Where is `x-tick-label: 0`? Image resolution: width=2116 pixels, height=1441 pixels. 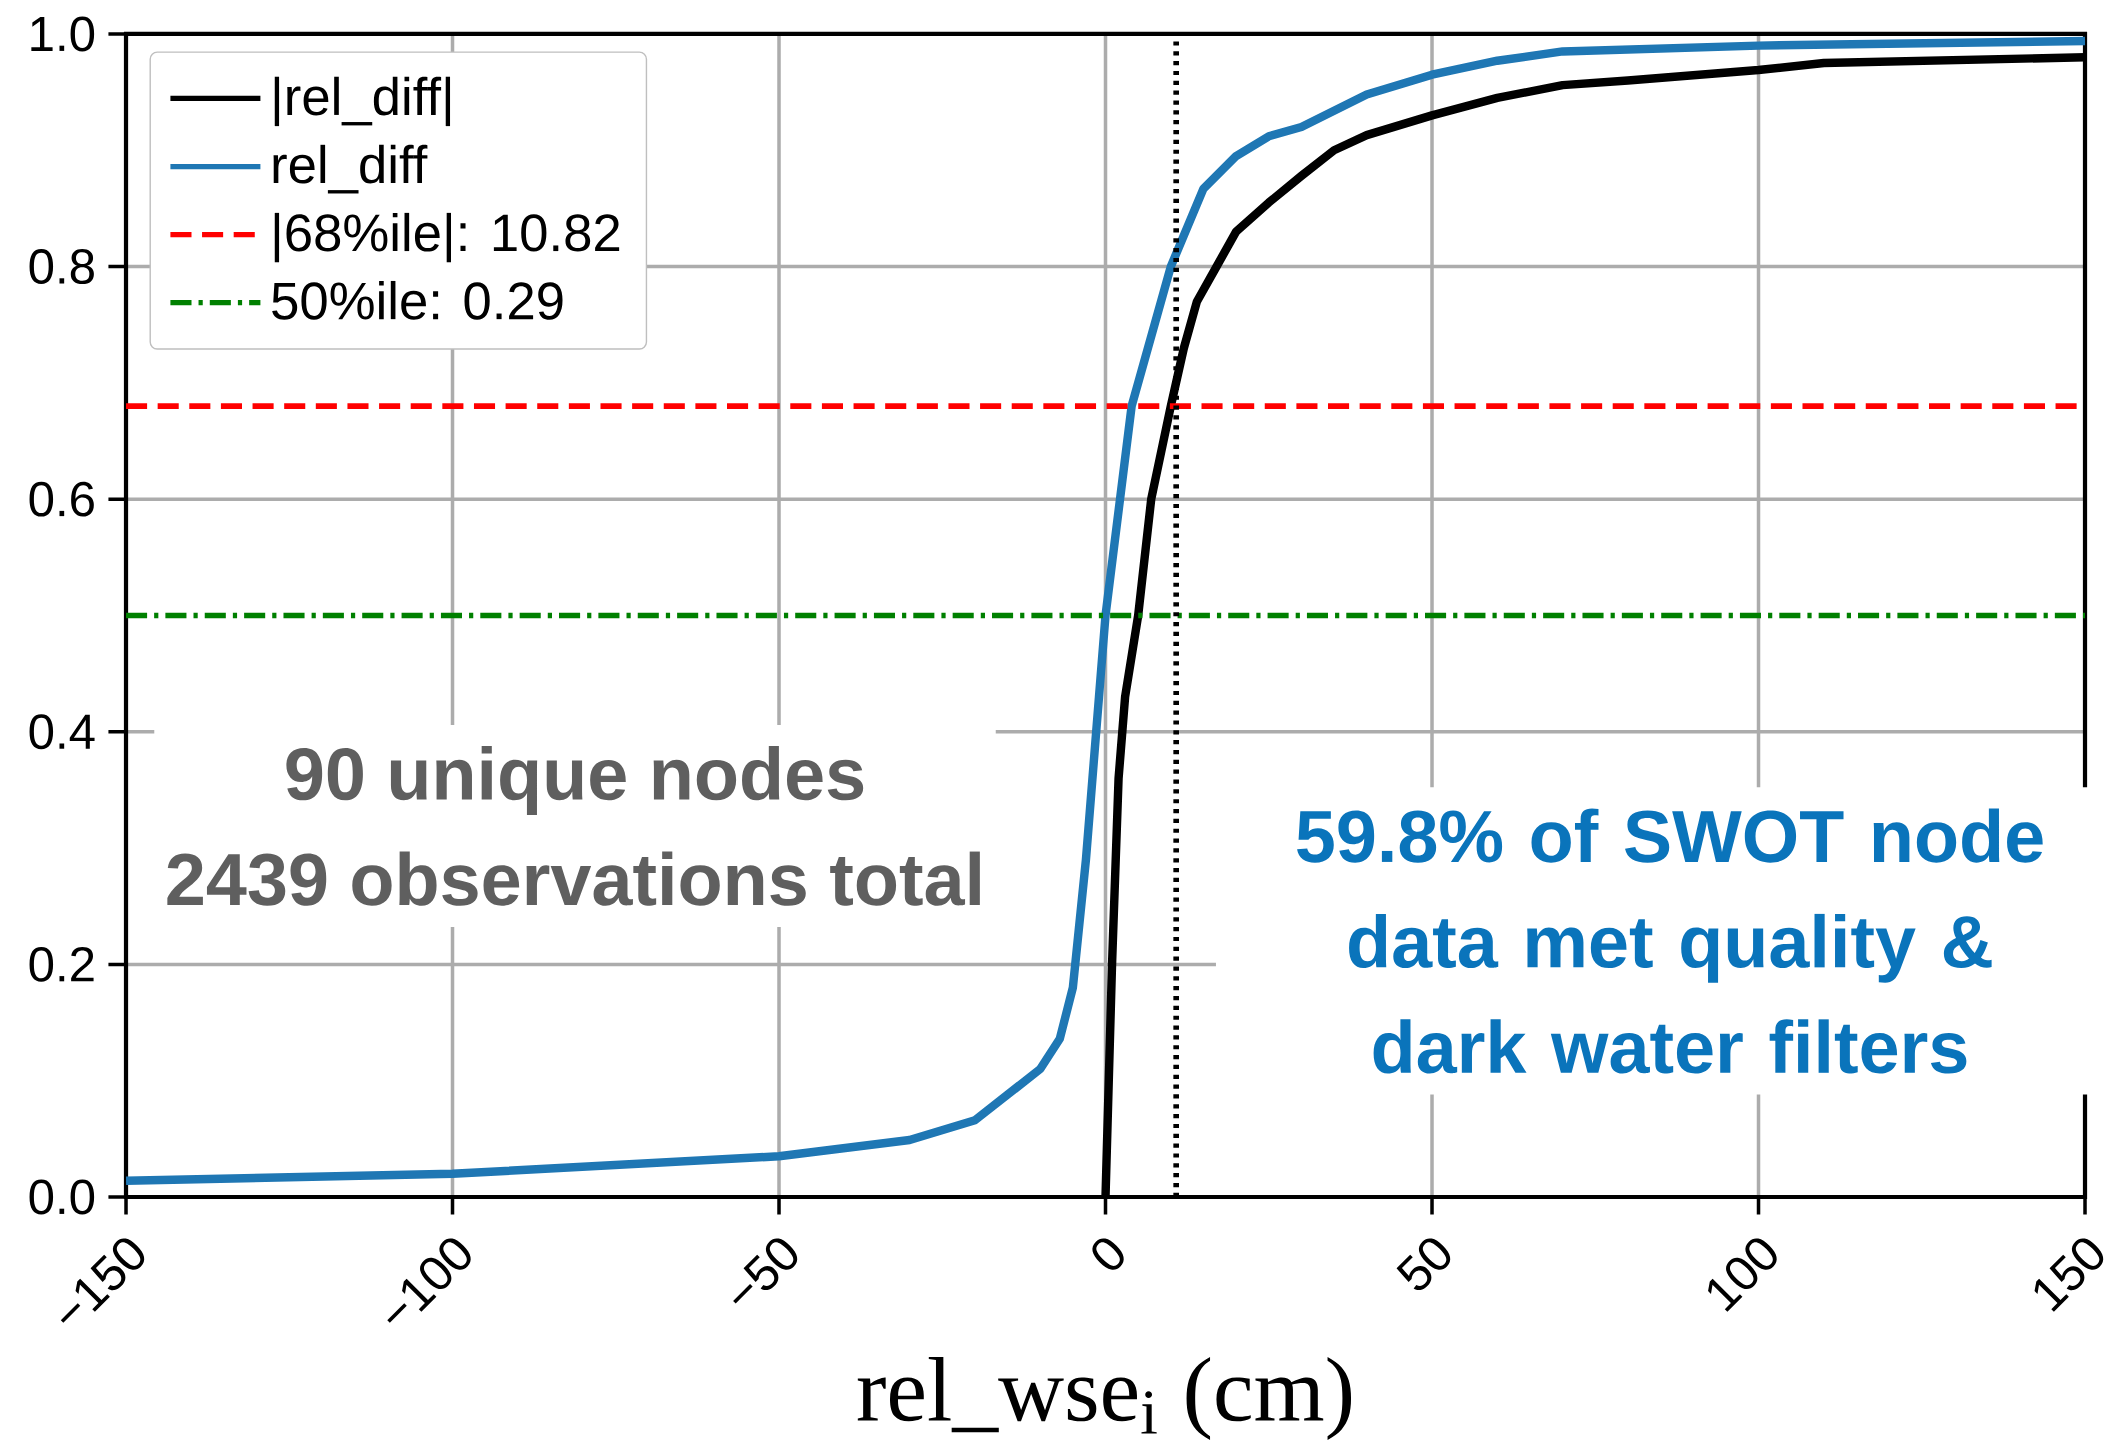
x-tick-label: 0 is located at coordinates (1108, 1254).